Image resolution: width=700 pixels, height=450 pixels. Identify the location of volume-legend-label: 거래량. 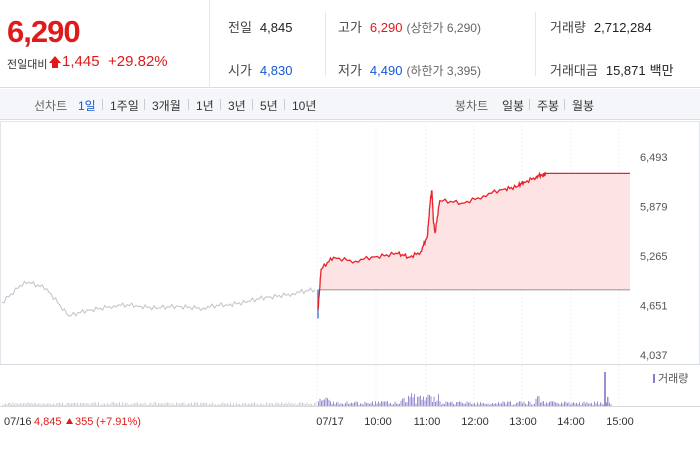
(673, 378).